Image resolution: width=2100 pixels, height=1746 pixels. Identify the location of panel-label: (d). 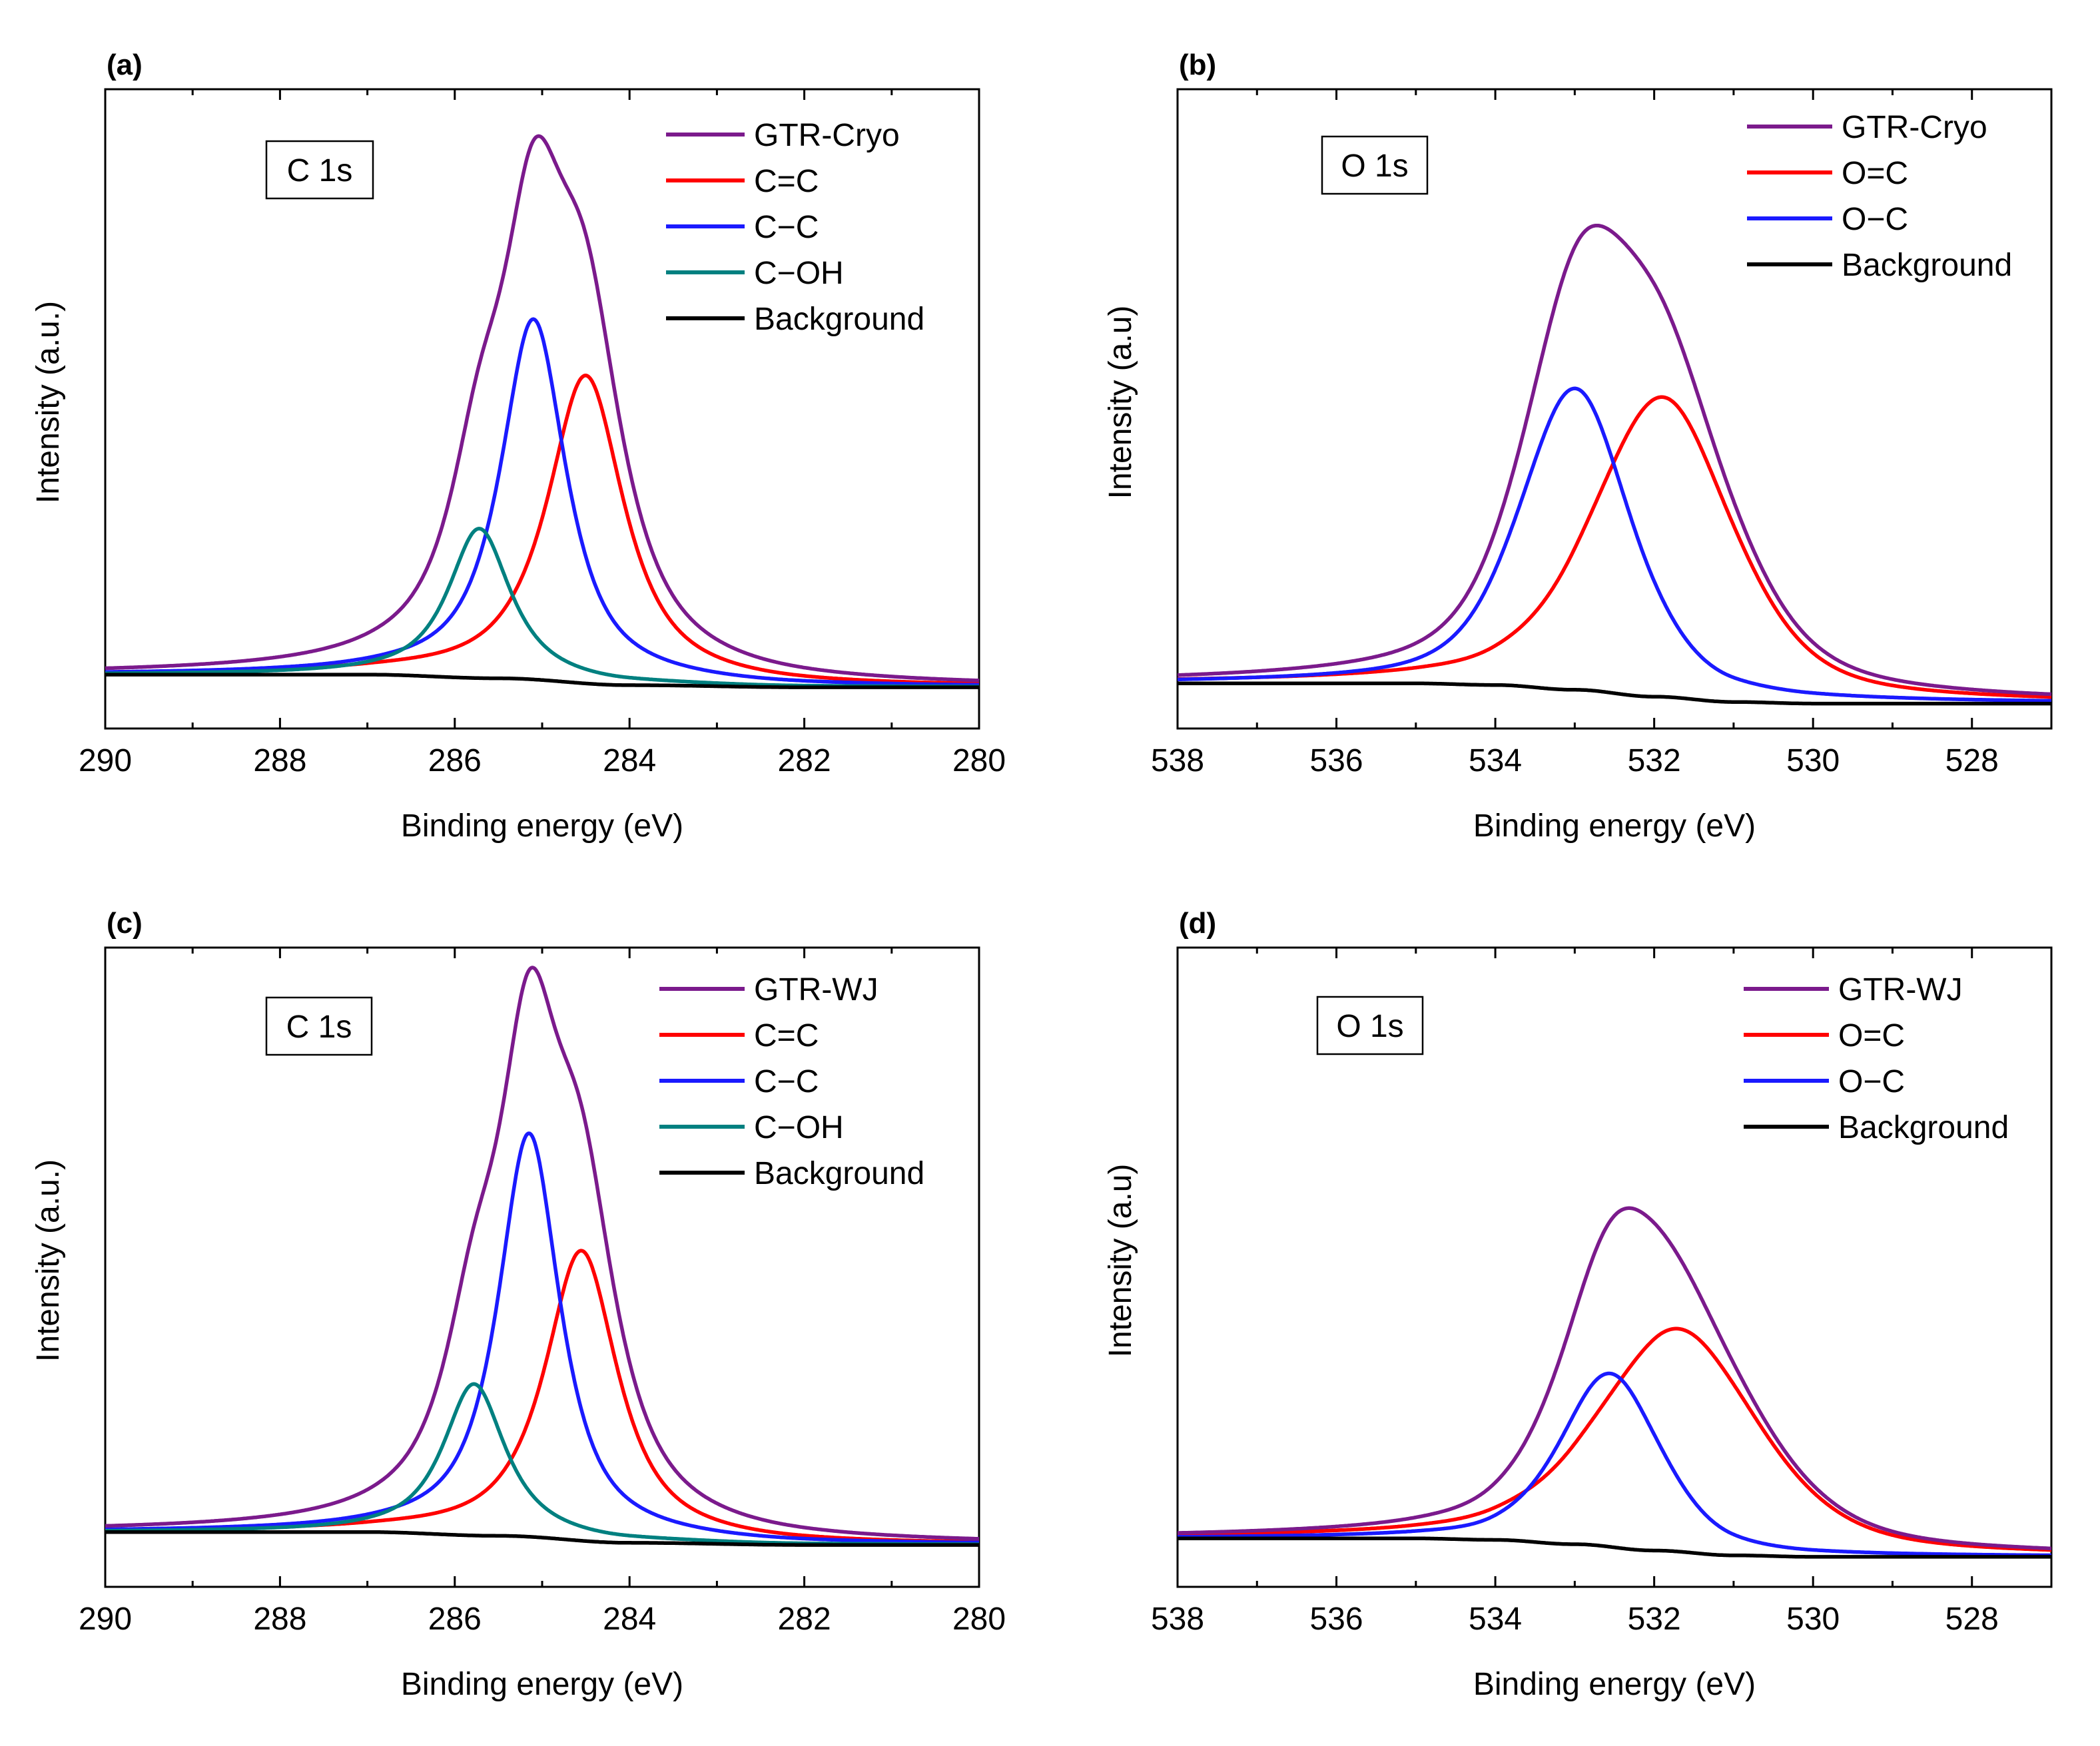
(1197, 923).